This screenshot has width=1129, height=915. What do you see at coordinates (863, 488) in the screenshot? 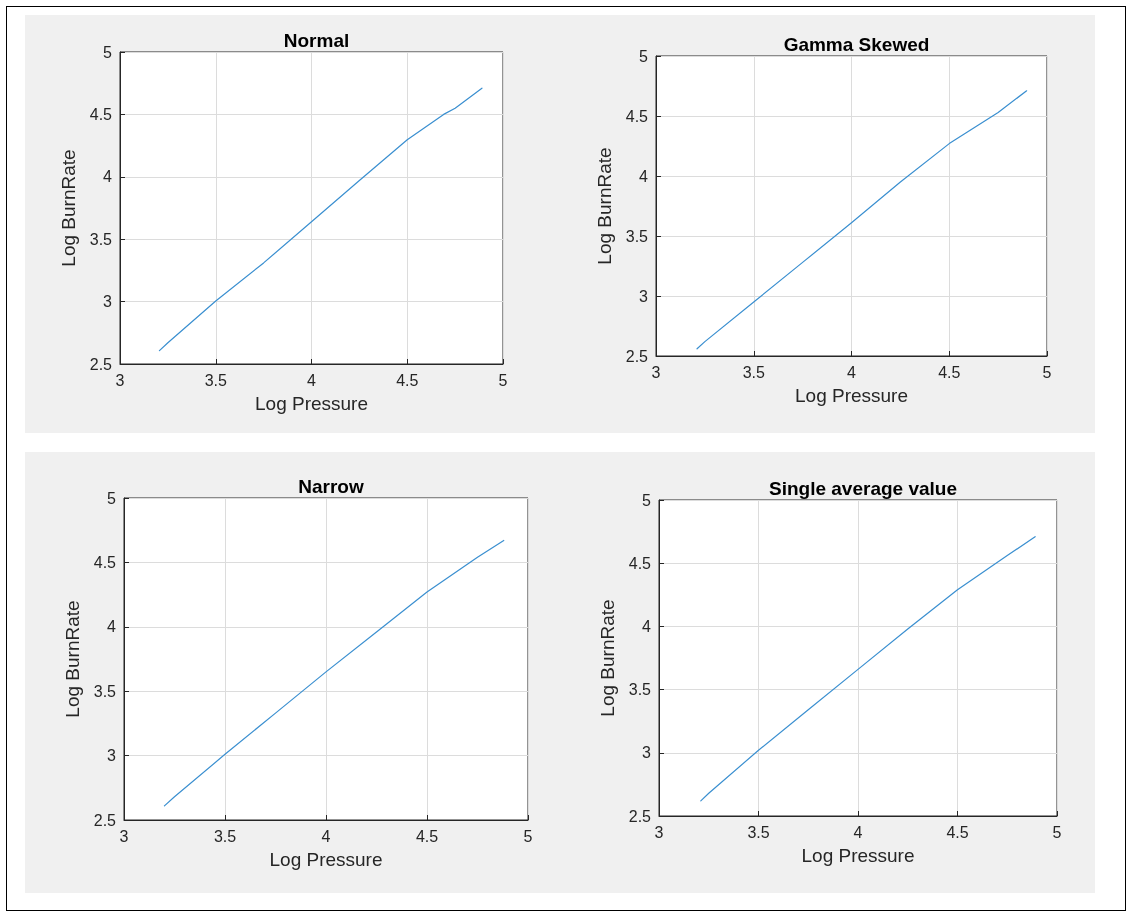
I see `chart-title: Single average value` at bounding box center [863, 488].